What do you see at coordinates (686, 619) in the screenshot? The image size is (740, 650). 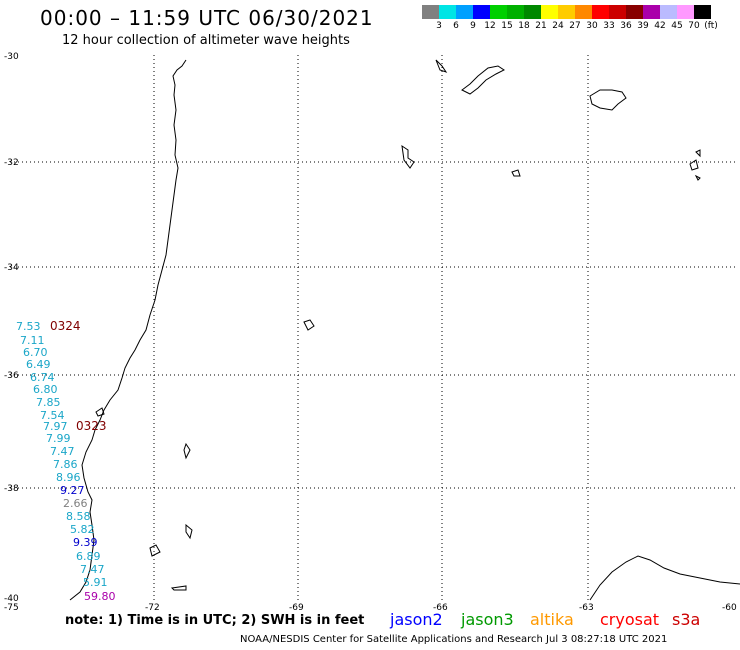 I see `legend-s3a: s3a` at bounding box center [686, 619].